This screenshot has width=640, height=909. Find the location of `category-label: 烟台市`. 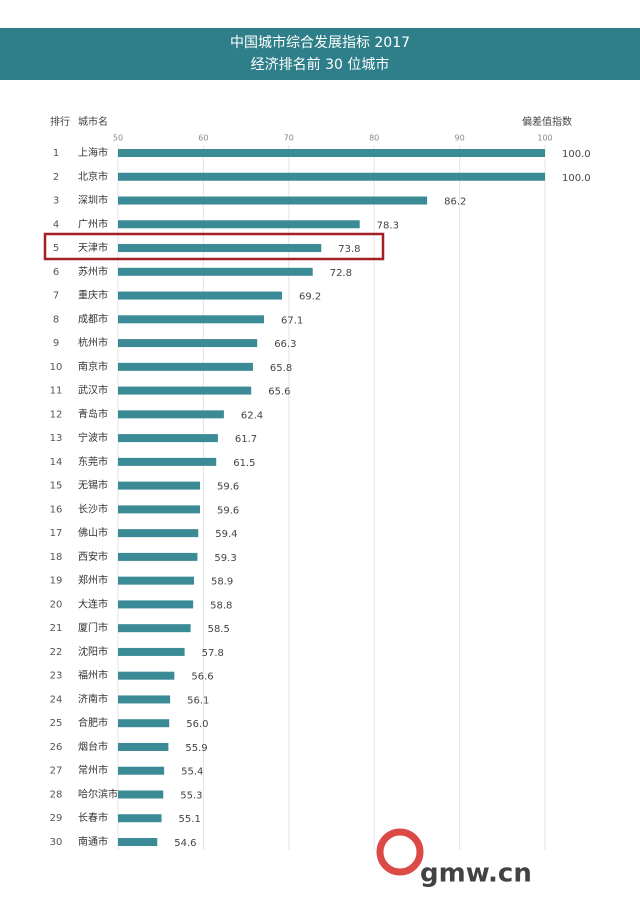

category-label: 烟台市 is located at coordinates (93, 746).